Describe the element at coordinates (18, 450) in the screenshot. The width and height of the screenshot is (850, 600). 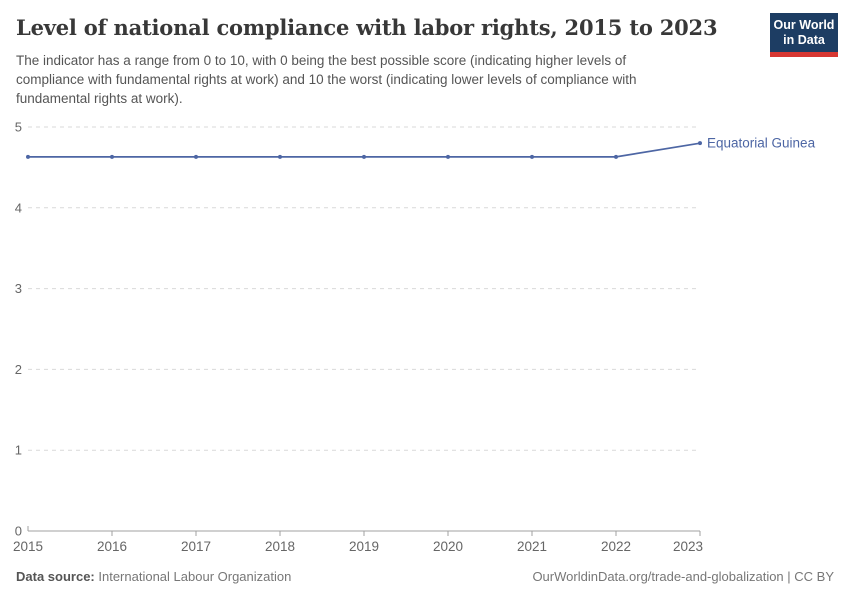
I see `svg-text: 1` at that location.